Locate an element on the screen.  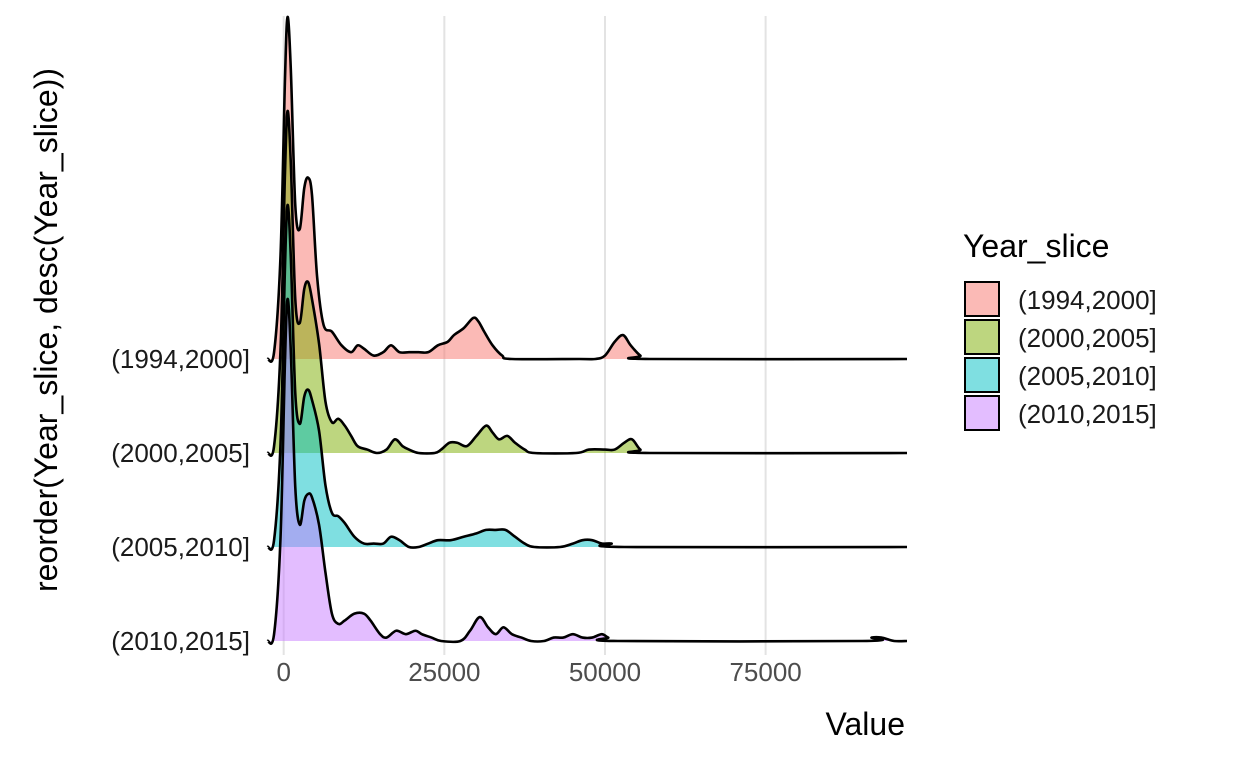
legend-title: Year_slice is located at coordinates (1036, 246).